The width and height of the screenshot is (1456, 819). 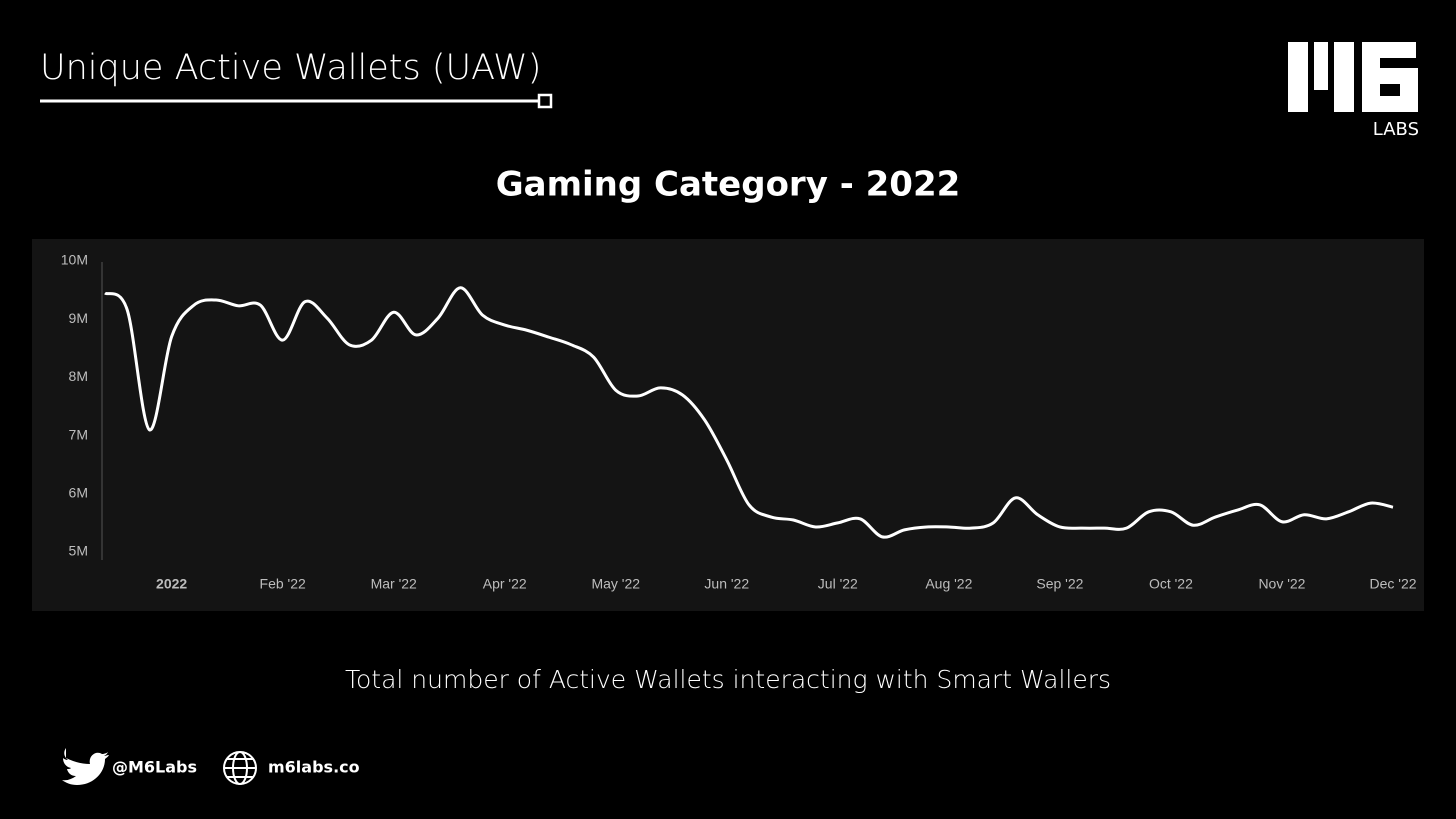 What do you see at coordinates (394, 584) in the screenshot?
I see `x-tick-label: Mar '22` at bounding box center [394, 584].